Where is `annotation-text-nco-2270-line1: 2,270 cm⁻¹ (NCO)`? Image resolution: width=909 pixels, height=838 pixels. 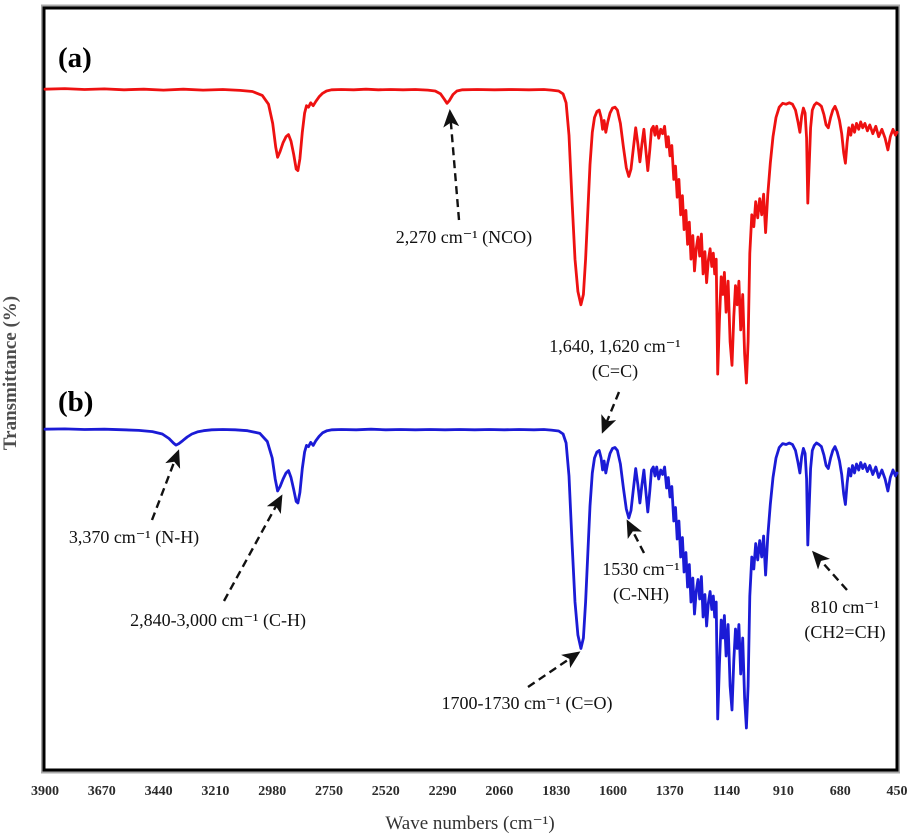
annotation-text-nco-2270-line1: 2,270 cm⁻¹ (NCO) is located at coordinates (464, 237).